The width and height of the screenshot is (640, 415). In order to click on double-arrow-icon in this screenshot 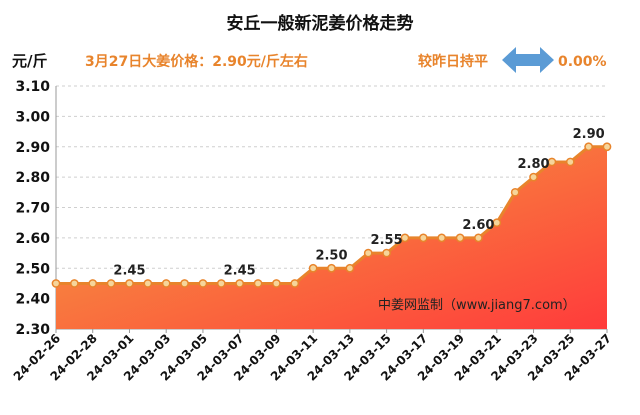, I will do `click(528, 60)`.